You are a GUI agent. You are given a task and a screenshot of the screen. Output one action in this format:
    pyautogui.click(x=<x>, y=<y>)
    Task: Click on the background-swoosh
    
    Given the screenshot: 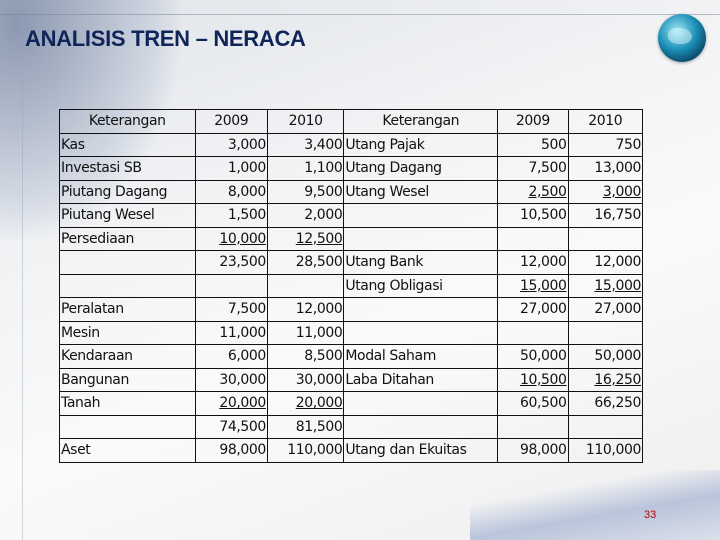 What is the action you would take?
    pyautogui.click(x=595, y=505)
    